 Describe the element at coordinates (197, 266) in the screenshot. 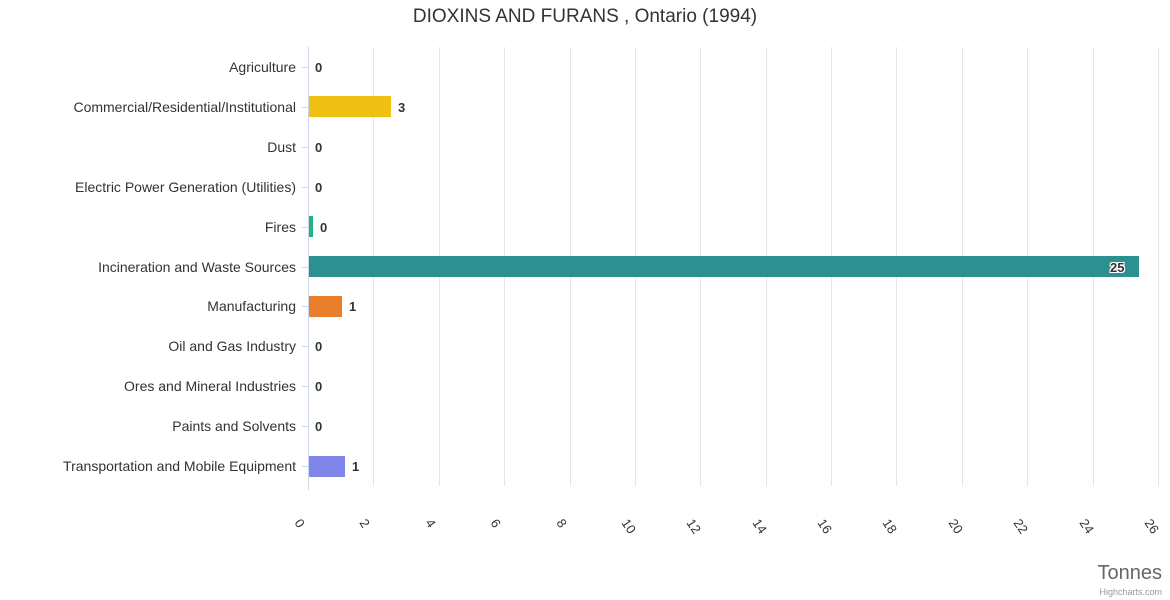

I see `category-label: Incineration and Waste Sources` at that location.